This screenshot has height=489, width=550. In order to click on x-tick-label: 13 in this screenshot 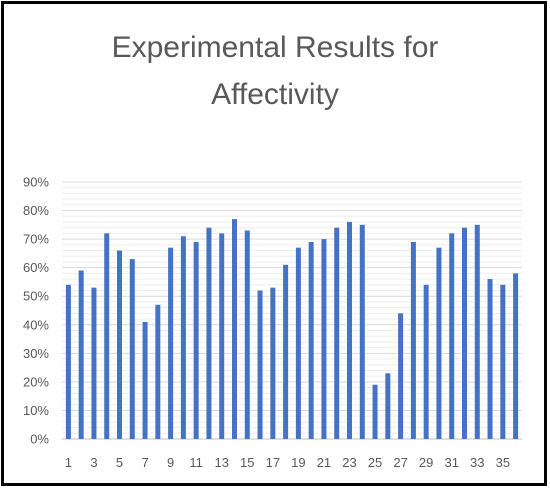, I will do `click(221, 462)`.